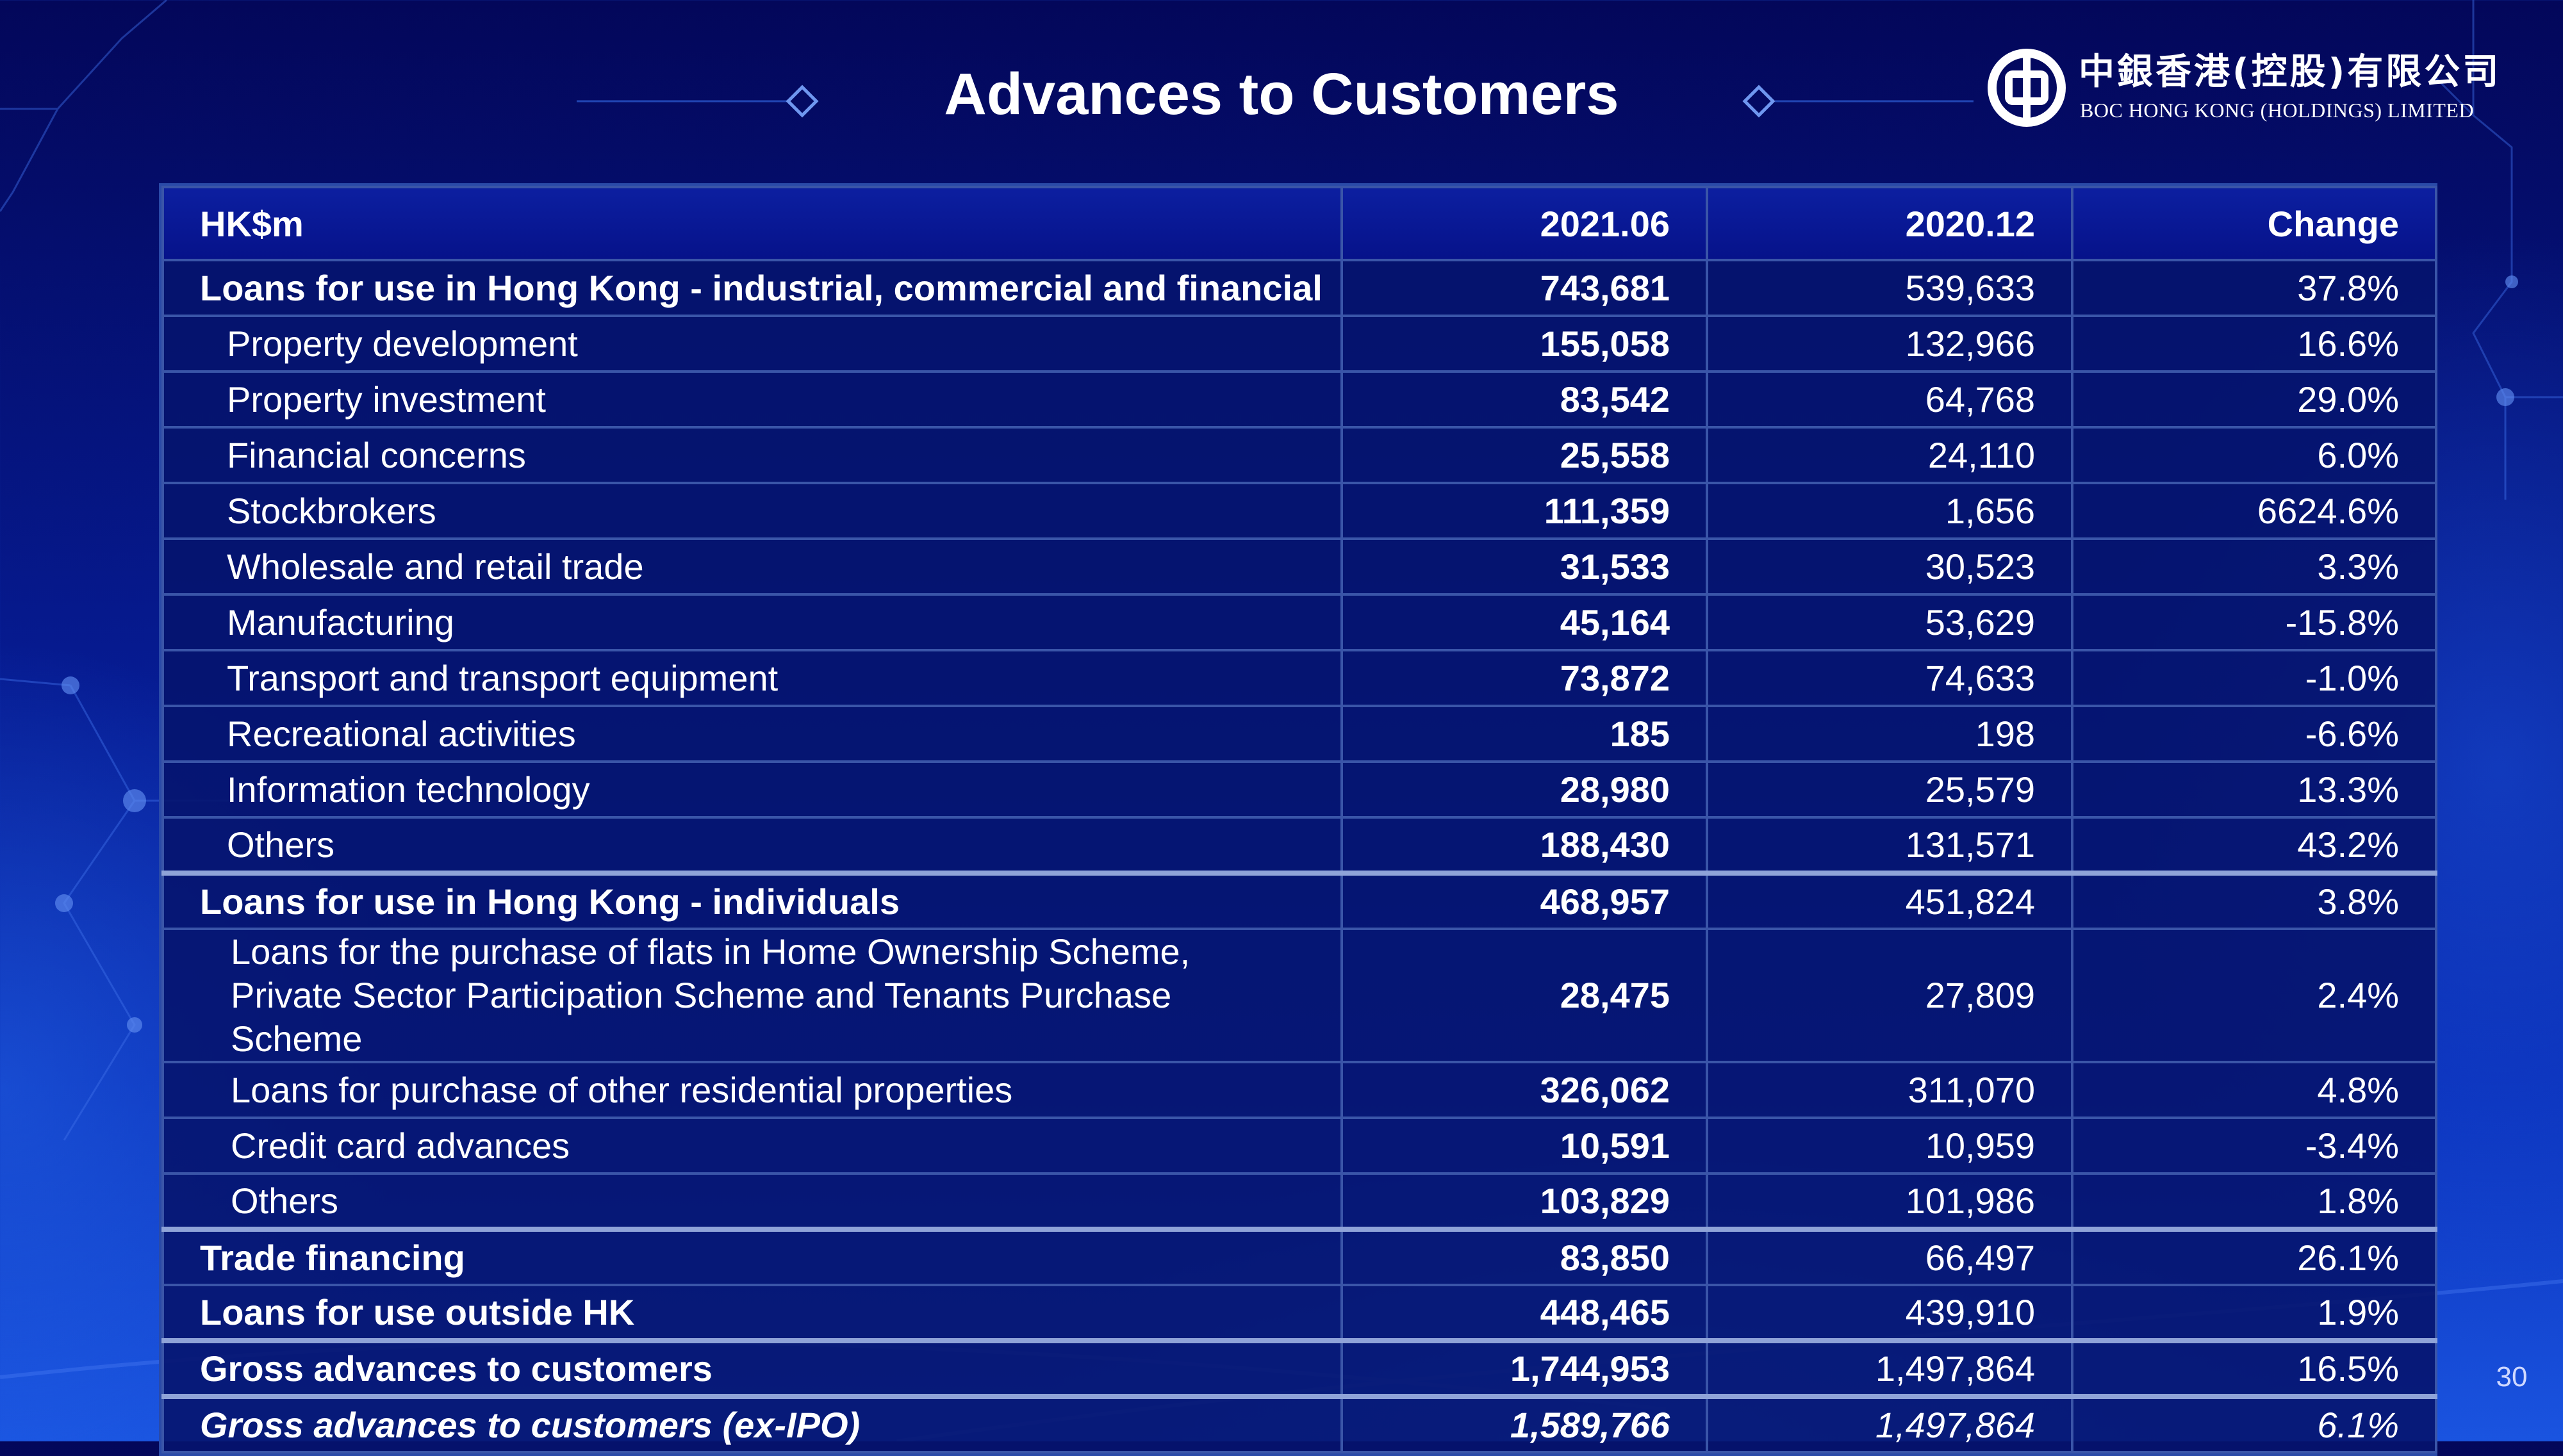 The height and width of the screenshot is (1456, 2563). Describe the element at coordinates (2254, 996) in the screenshot. I see `value-change: 2.4%` at that location.